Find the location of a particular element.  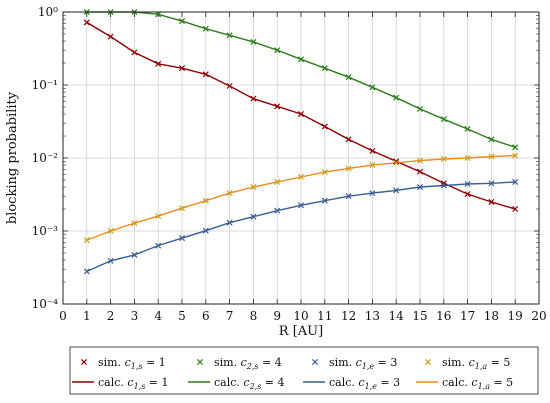

y-tick-label: 10⁻⁴ is located at coordinates (45, 304).